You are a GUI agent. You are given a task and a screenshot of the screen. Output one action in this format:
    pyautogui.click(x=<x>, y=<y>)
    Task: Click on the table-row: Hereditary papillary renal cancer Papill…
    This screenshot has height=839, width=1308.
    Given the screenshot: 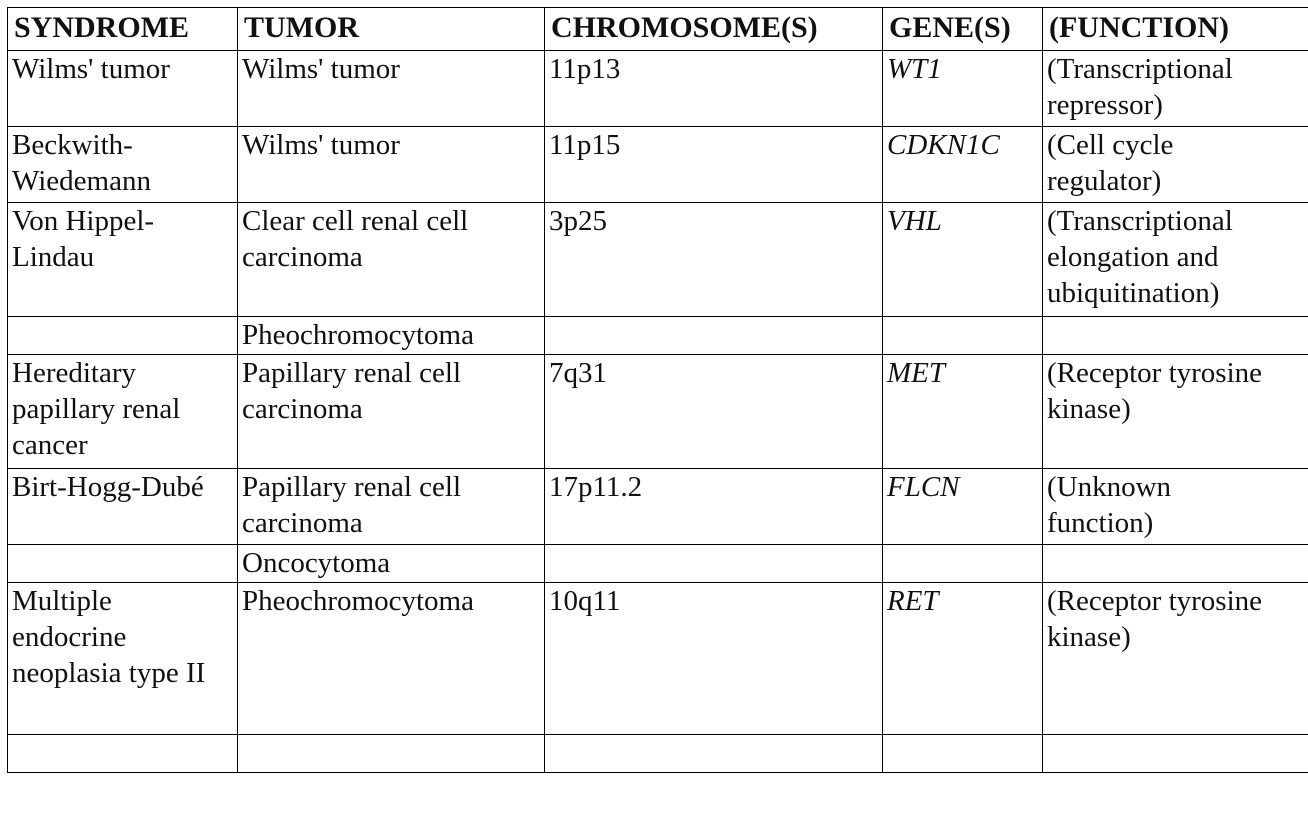 What is the action you would take?
    pyautogui.click(x=657, y=411)
    